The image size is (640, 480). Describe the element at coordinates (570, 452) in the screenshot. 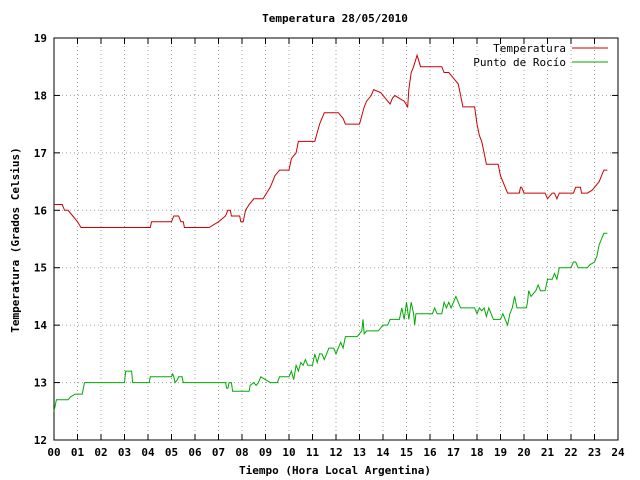

I see `x-tick-label: 22` at that location.